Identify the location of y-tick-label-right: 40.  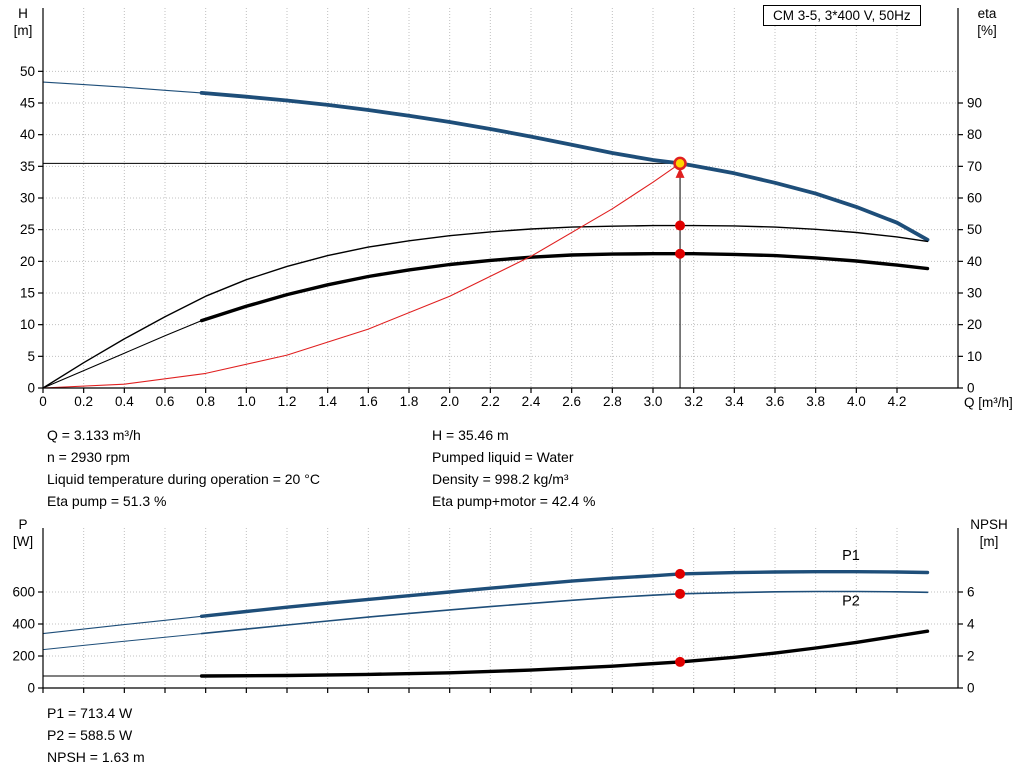
(974, 261).